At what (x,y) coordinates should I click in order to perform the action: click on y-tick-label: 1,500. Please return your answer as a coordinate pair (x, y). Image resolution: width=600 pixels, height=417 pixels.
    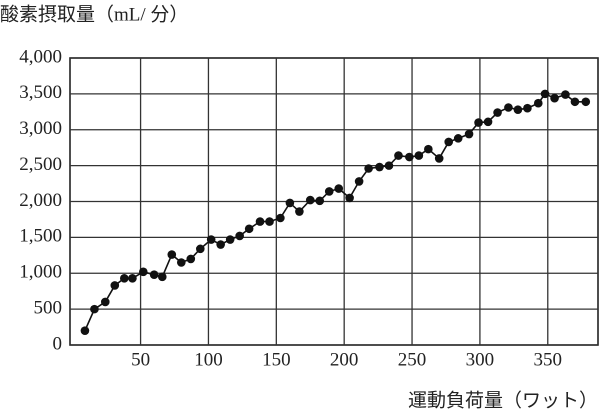
    Looking at the image, I should click on (40, 236).